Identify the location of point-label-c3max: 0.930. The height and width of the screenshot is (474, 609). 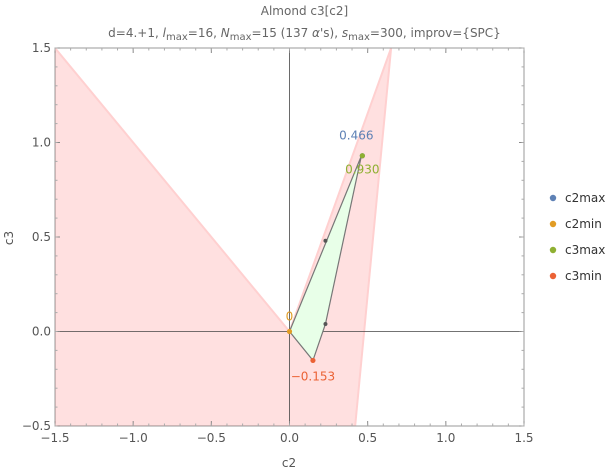
(362, 170).